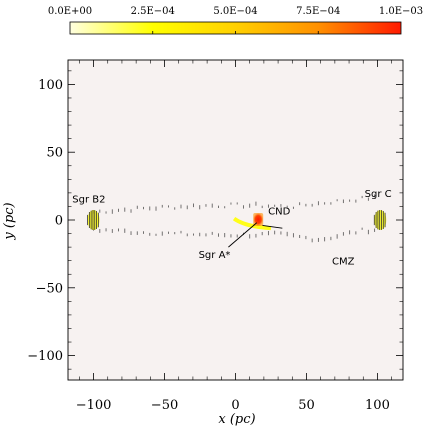 The height and width of the screenshot is (431, 432). I want to click on x-tick-label: 100, so click(377, 405).